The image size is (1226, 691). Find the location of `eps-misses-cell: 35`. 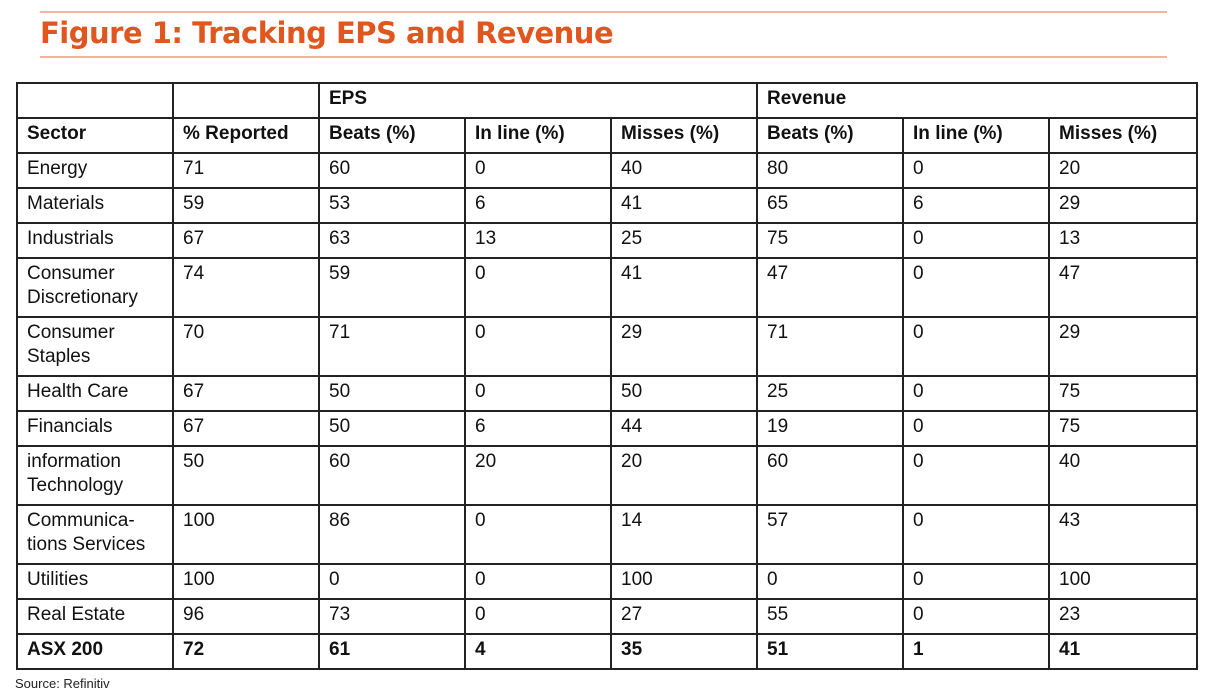

eps-misses-cell: 35 is located at coordinates (684, 651).